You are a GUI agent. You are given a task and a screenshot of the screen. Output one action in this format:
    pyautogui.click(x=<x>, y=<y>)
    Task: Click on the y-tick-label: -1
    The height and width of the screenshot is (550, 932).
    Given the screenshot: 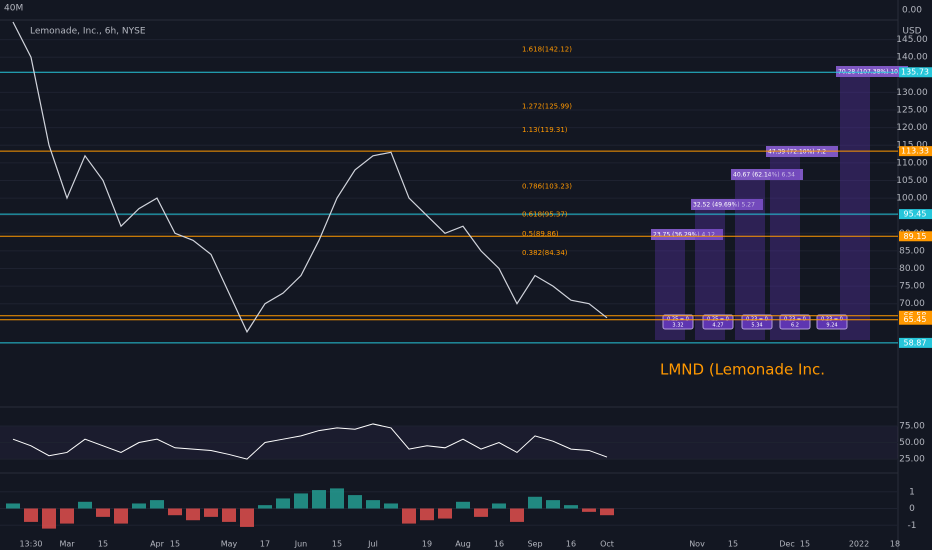 What is the action you would take?
    pyautogui.click(x=912, y=526)
    